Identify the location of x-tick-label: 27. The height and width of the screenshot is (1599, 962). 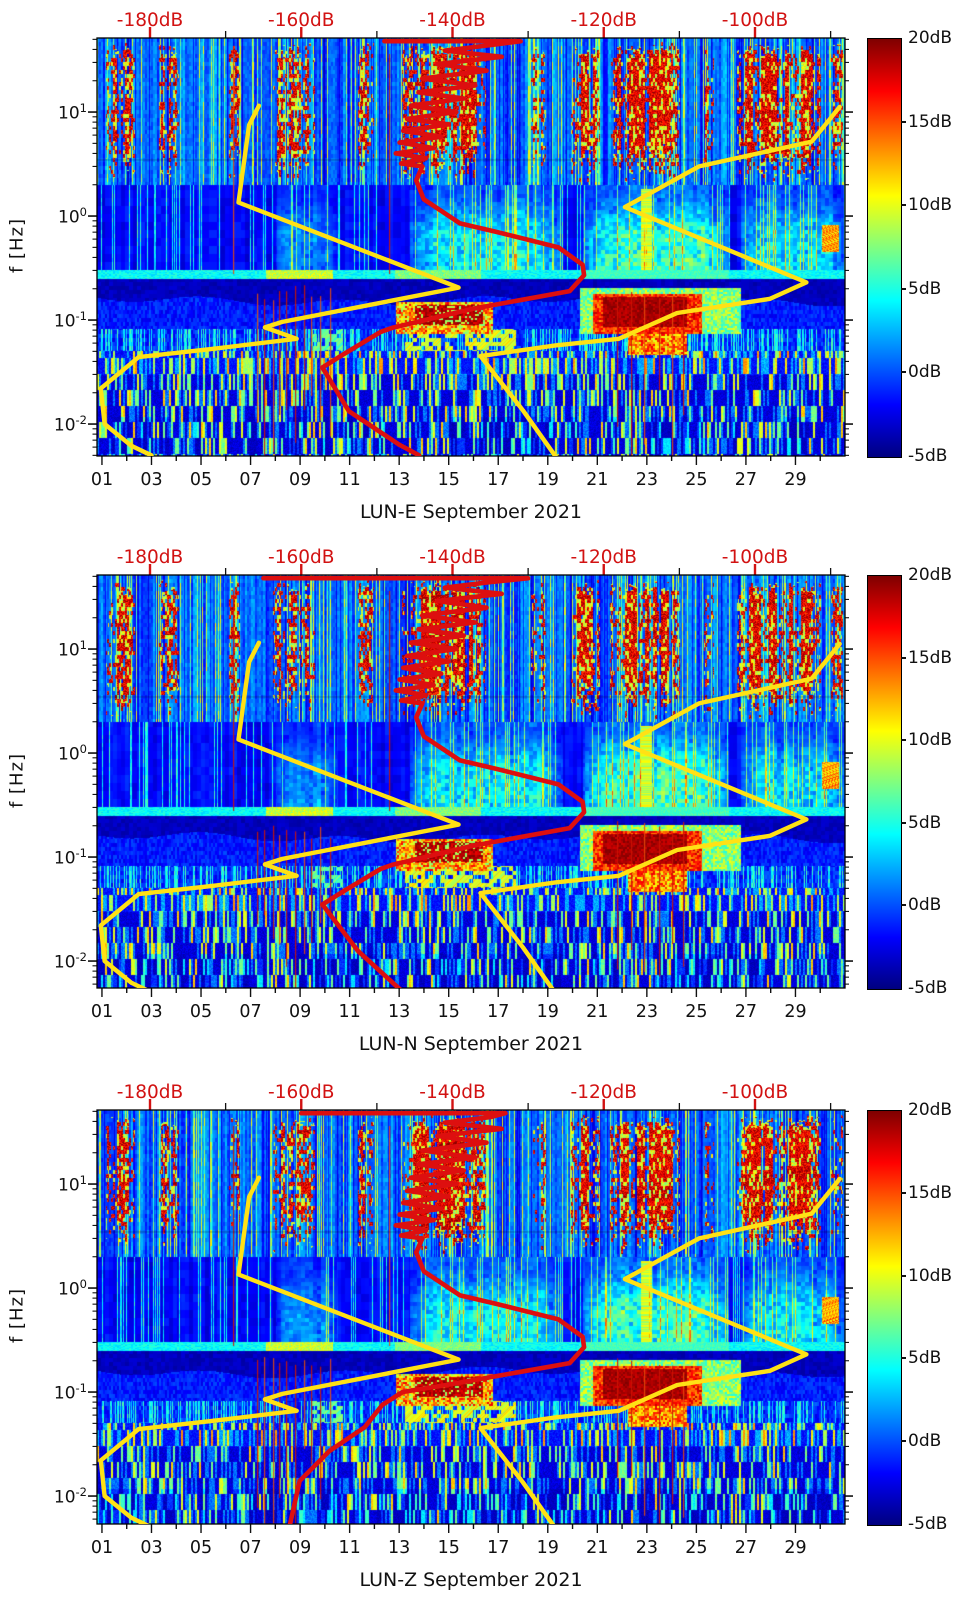
(746, 1012).